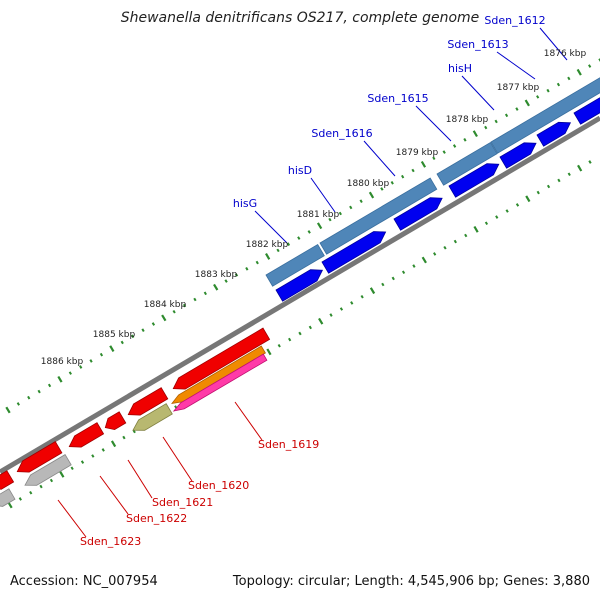 The width and height of the screenshot is (600, 600). I want to click on kbp-tick-label: 1880 kbp, so click(368, 184).